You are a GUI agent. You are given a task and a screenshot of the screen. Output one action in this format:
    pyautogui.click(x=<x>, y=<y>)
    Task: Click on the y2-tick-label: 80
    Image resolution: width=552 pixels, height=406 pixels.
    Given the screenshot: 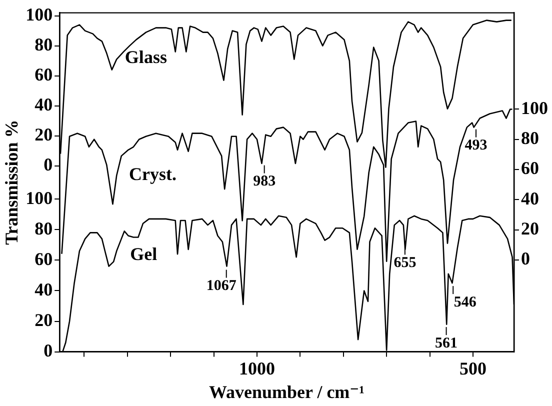 What is the action you would take?
    pyautogui.click(x=530, y=138)
    